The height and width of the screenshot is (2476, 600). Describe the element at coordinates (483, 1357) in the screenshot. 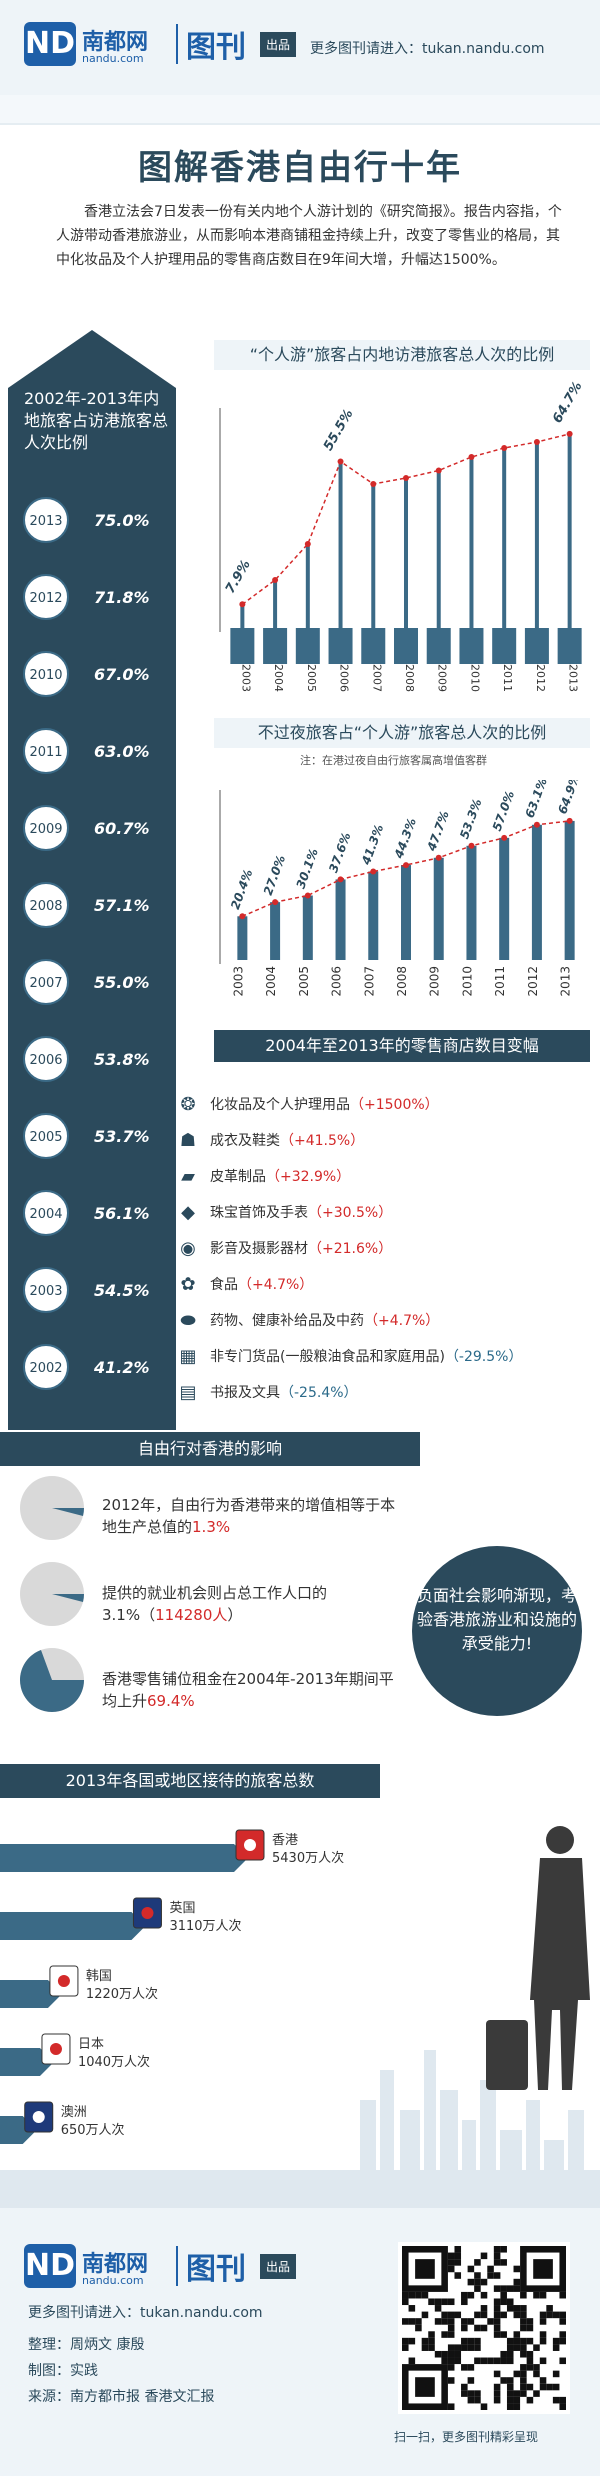

I see `retail-item-change: （-29.5%）` at that location.